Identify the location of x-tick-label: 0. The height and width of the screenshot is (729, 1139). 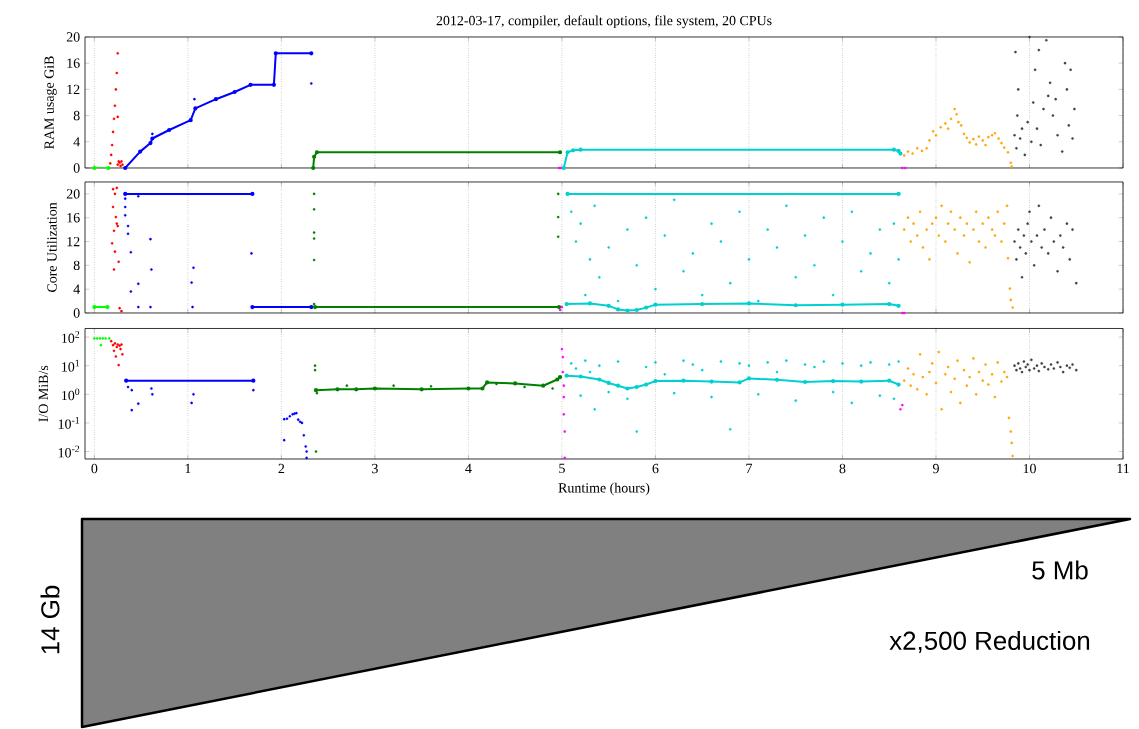
(94, 468).